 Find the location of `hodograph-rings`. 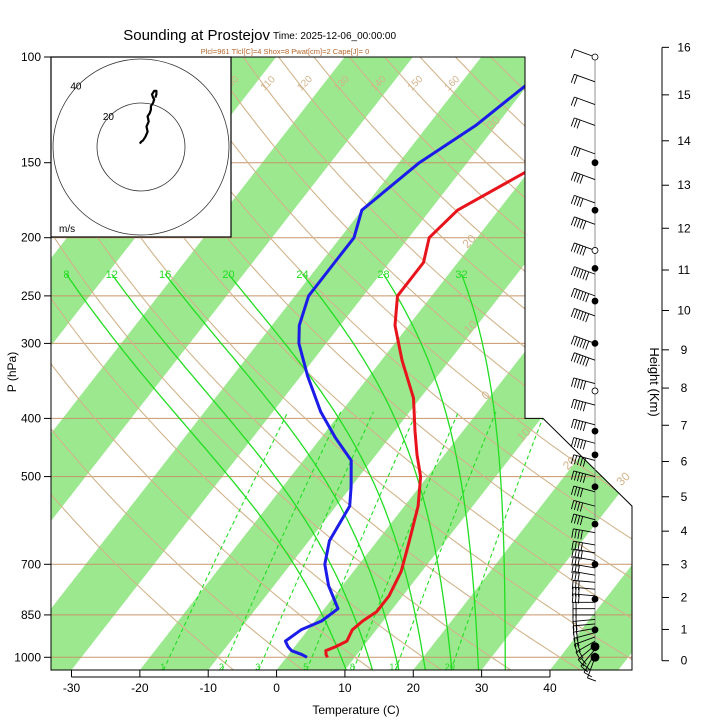

hodograph-rings is located at coordinates (141, 147).